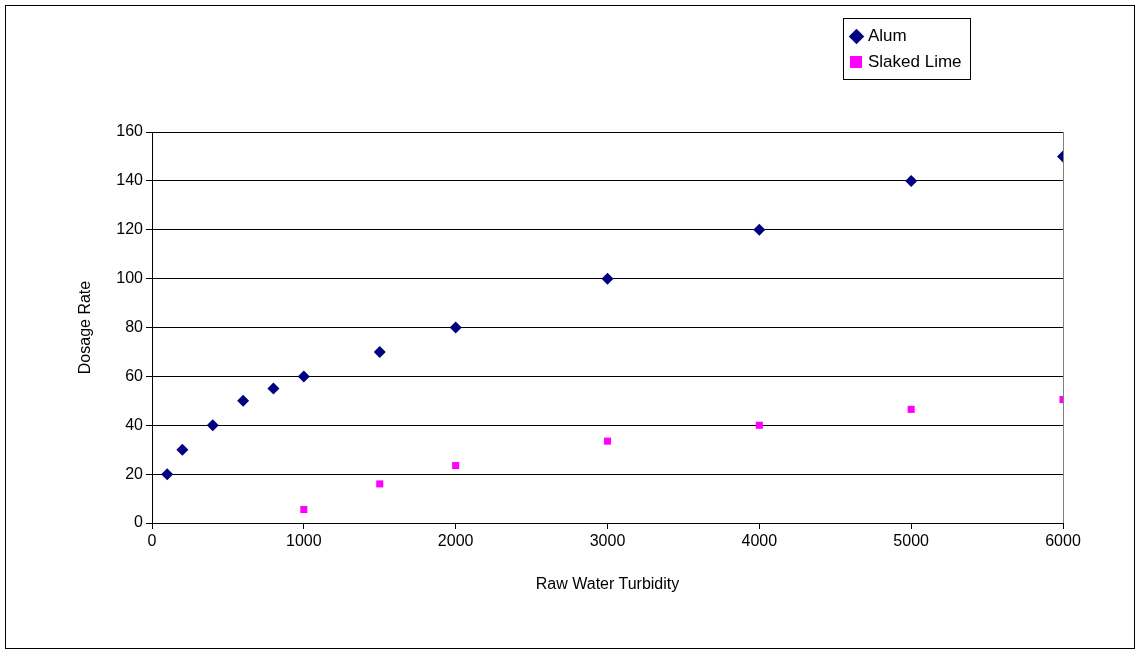 This screenshot has height=653, width=1137. What do you see at coordinates (130, 278) in the screenshot?
I see `y-tick-label: 100` at bounding box center [130, 278].